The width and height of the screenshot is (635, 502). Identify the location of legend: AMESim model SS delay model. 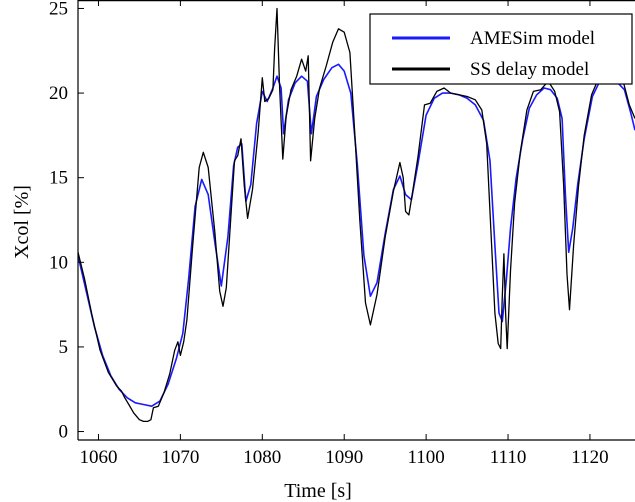
(501, 49).